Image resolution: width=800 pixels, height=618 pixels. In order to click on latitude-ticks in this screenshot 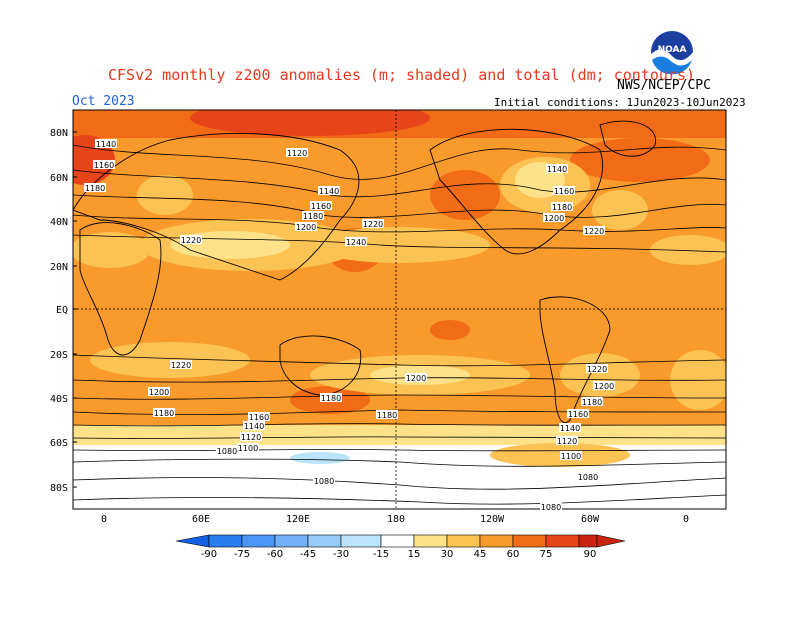, I will do `click(75, 309)`.